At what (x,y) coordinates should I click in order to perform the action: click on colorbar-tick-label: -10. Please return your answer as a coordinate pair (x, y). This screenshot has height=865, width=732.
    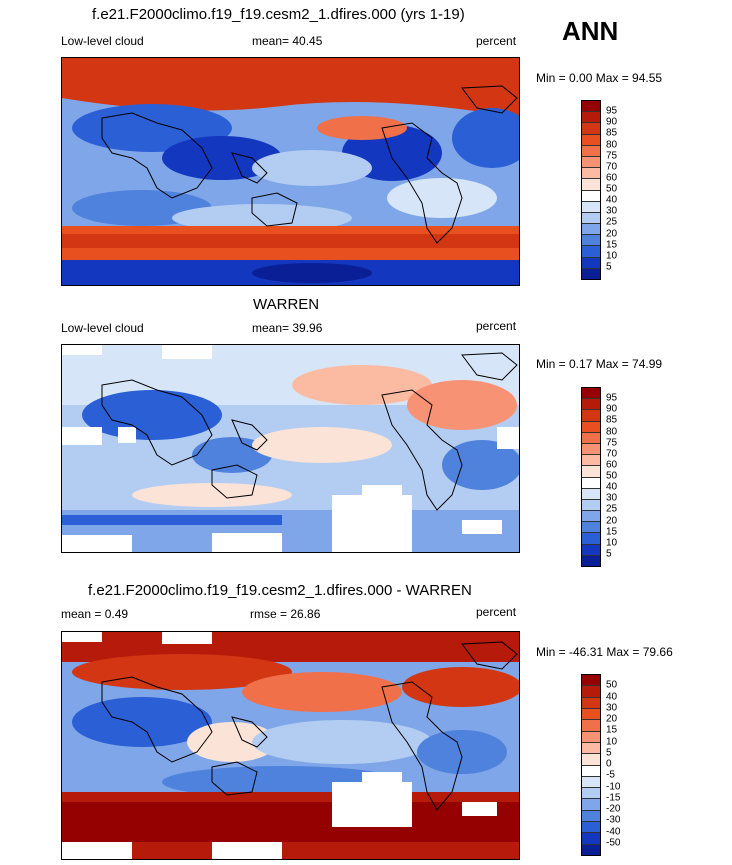
    Looking at the image, I should click on (613, 786).